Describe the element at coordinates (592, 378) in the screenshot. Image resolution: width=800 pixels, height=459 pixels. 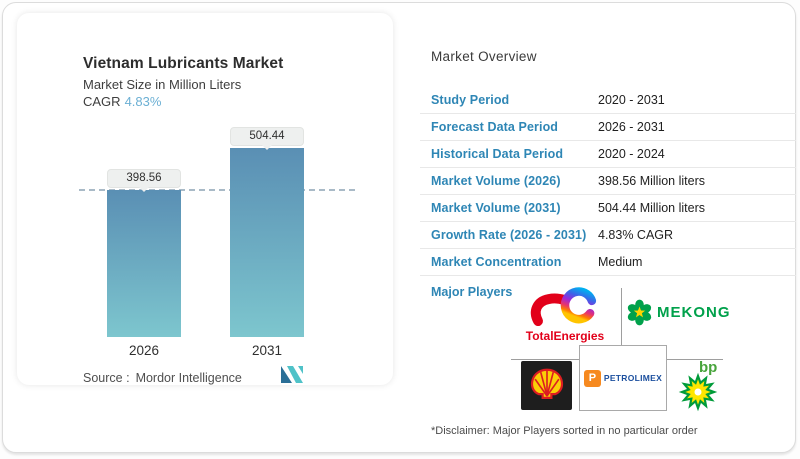
I see `petrolimex-logo-icon: P` at that location.